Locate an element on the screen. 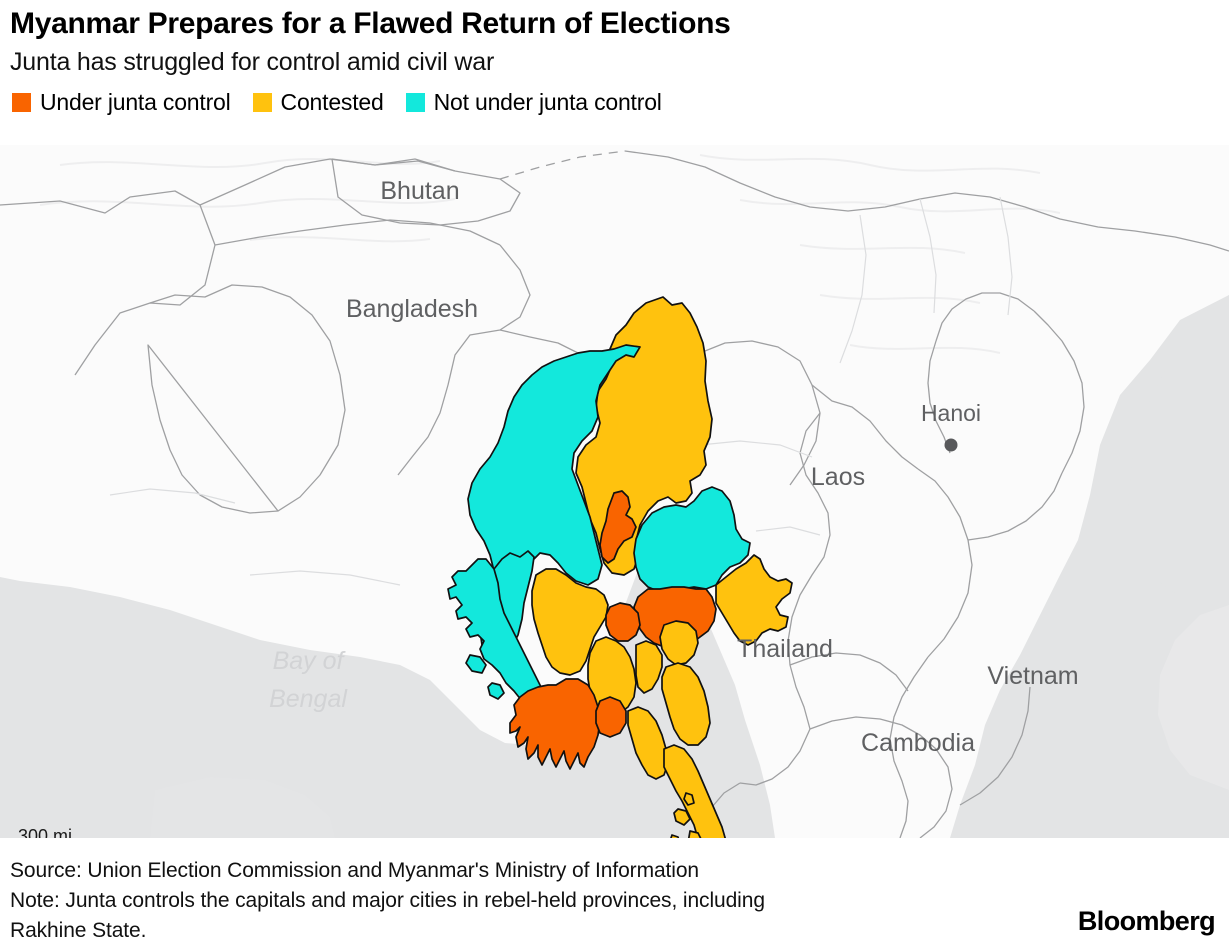 This screenshot has width=1229, height=950. region-shan-north is located at coordinates (692, 539).